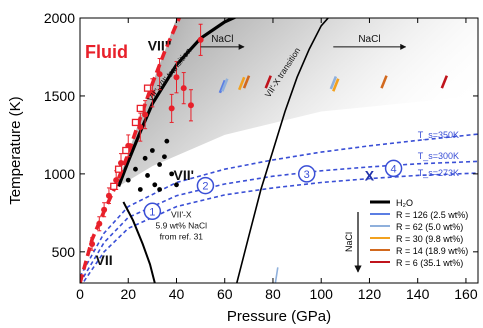 This screenshot has width=483, height=328. Describe the element at coordinates (438, 173) in the screenshot. I see `isentrope-label: T_s=273K` at that location.